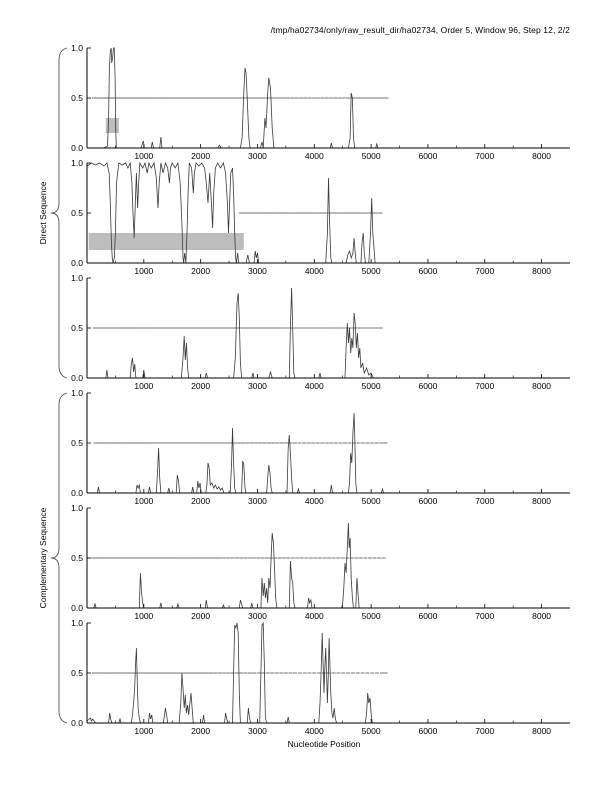 This screenshot has height=792, width=612. Describe the element at coordinates (59, 558) in the screenshot. I see `complementary-sequence-brace` at that location.